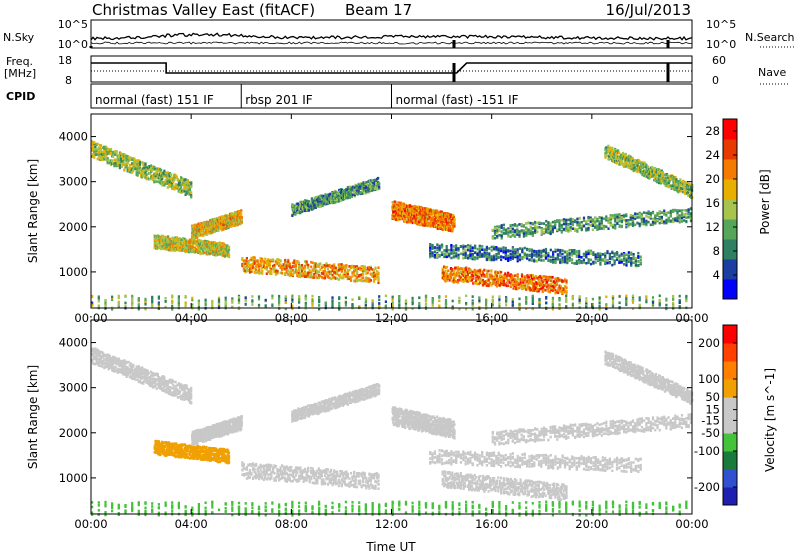 The image size is (800, 554). I want to click on date-label: 16/Jul/2013, so click(648, 10).